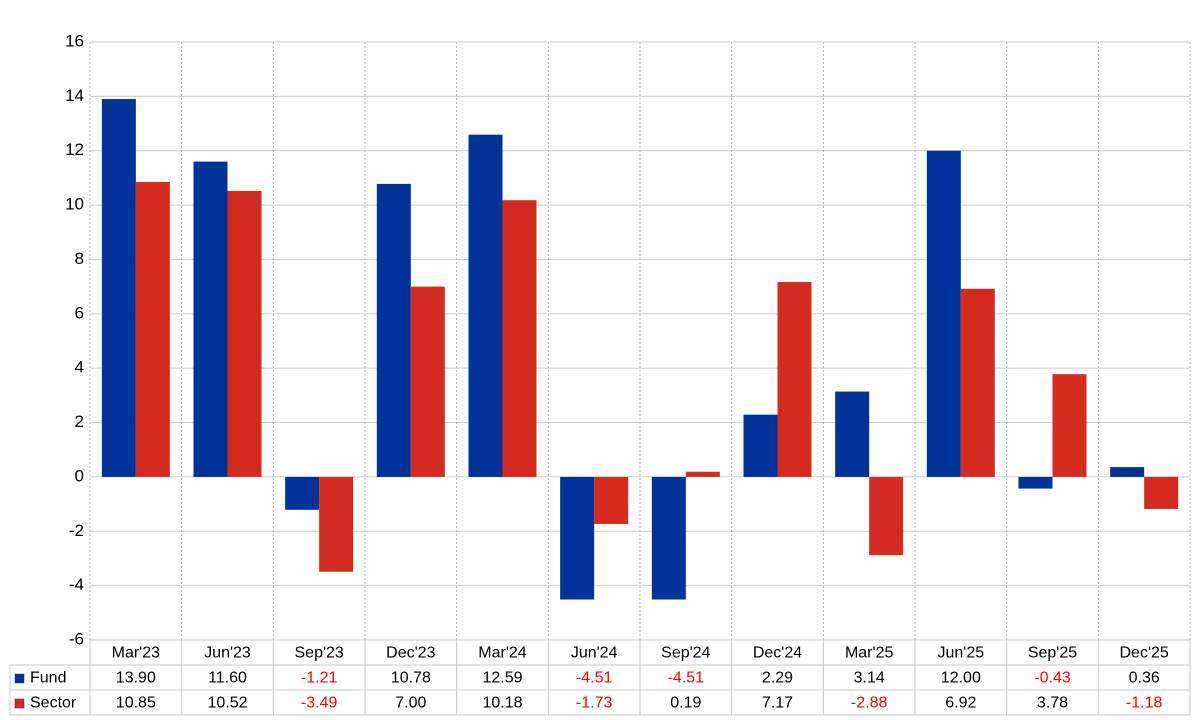  What do you see at coordinates (777, 653) in the screenshot?
I see `x-tick-label: Dec'24` at bounding box center [777, 653].